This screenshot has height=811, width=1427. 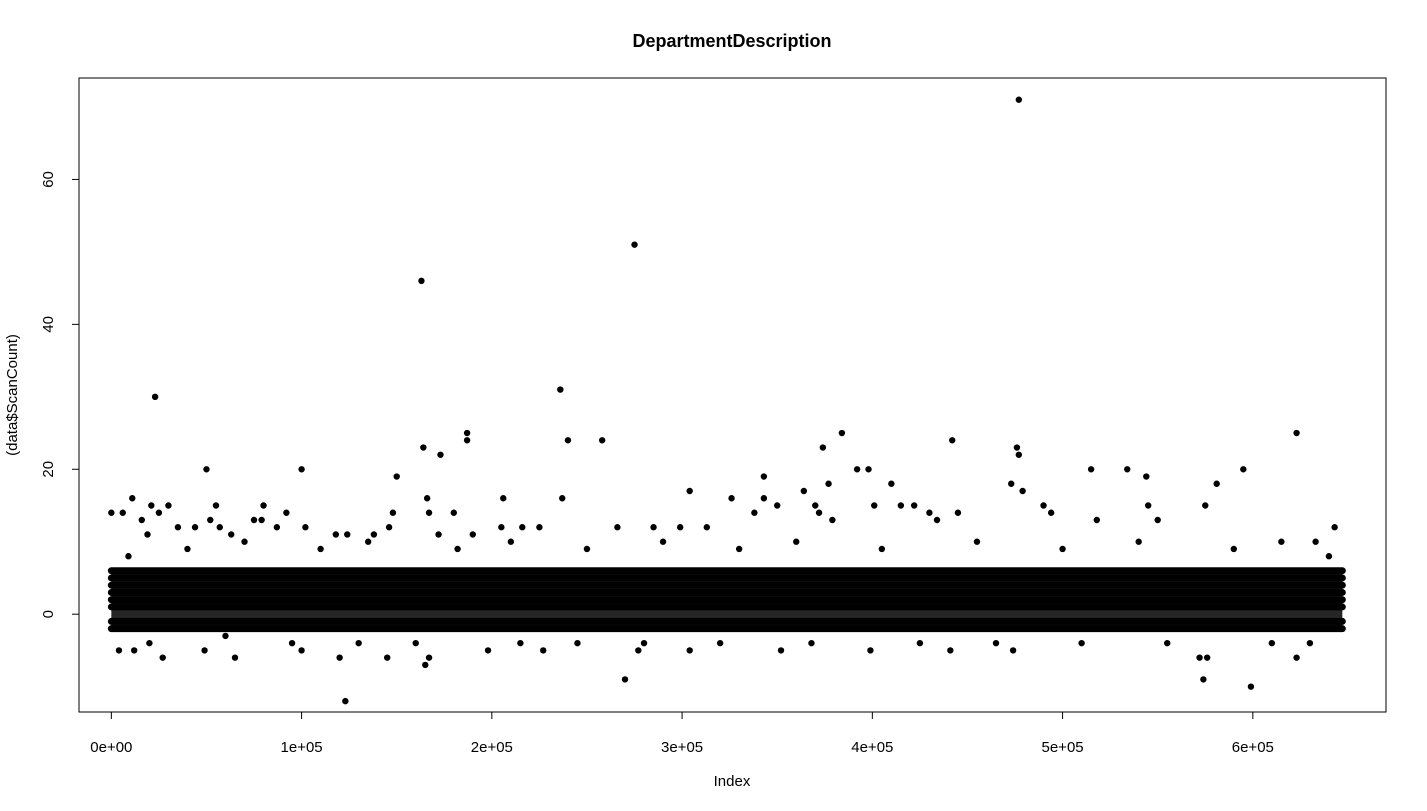 I want to click on x-tick-label: 6e+05, so click(x=1253, y=747).